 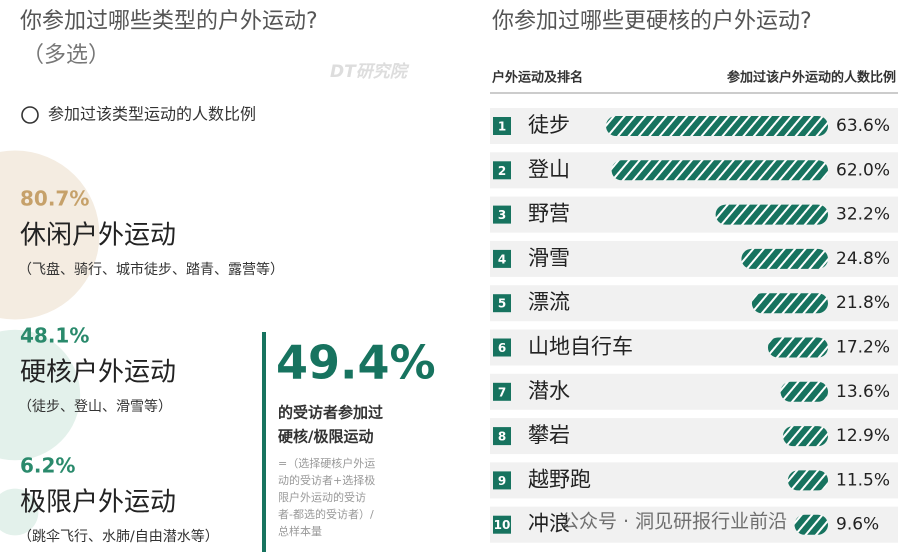 What do you see at coordinates (863, 392) in the screenshot?
I see `value-label: 13.6%` at bounding box center [863, 392].